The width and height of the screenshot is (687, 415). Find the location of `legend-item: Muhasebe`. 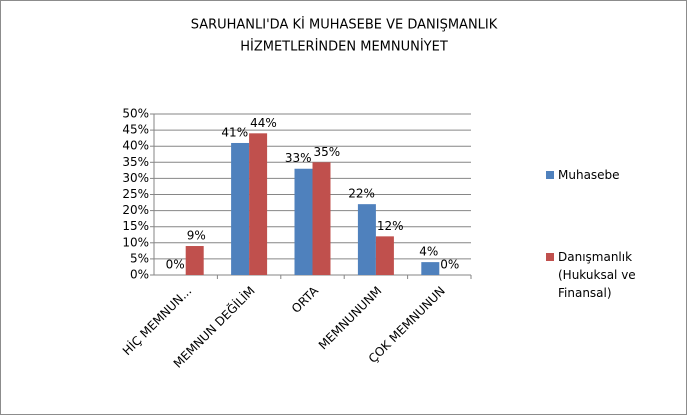

legend-item: Muhasebe is located at coordinates (611, 175).